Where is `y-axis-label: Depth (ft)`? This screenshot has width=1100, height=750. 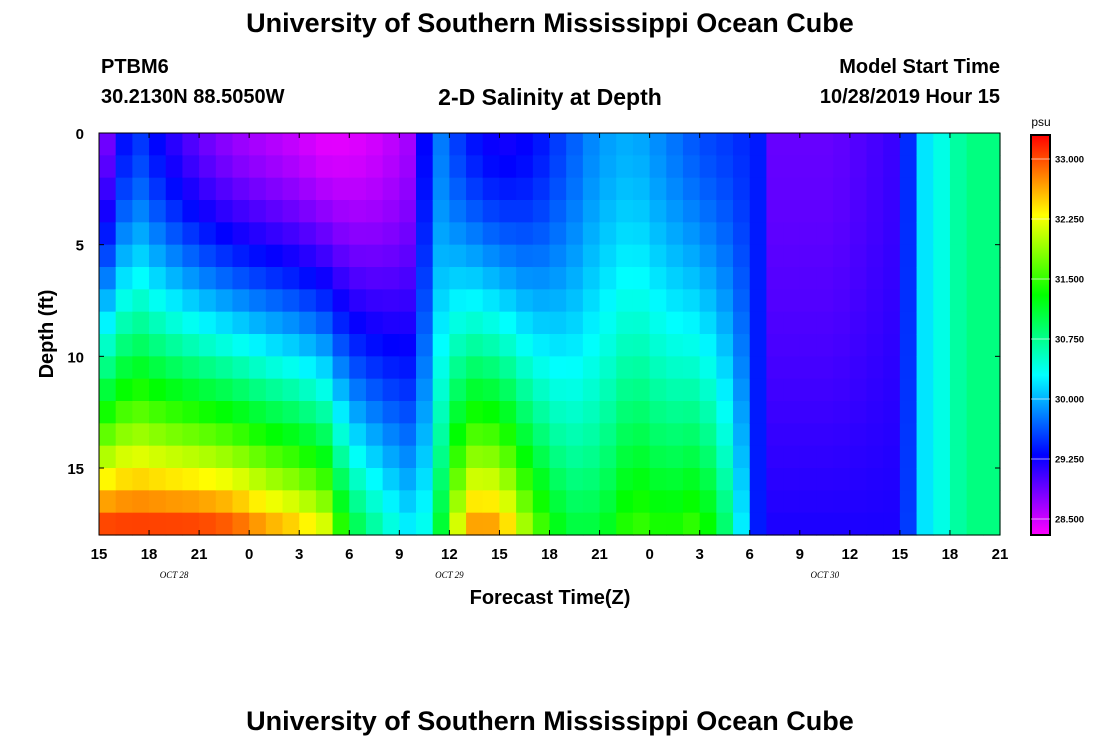
y-axis-label: Depth (ft) is located at coordinates (47, 334).